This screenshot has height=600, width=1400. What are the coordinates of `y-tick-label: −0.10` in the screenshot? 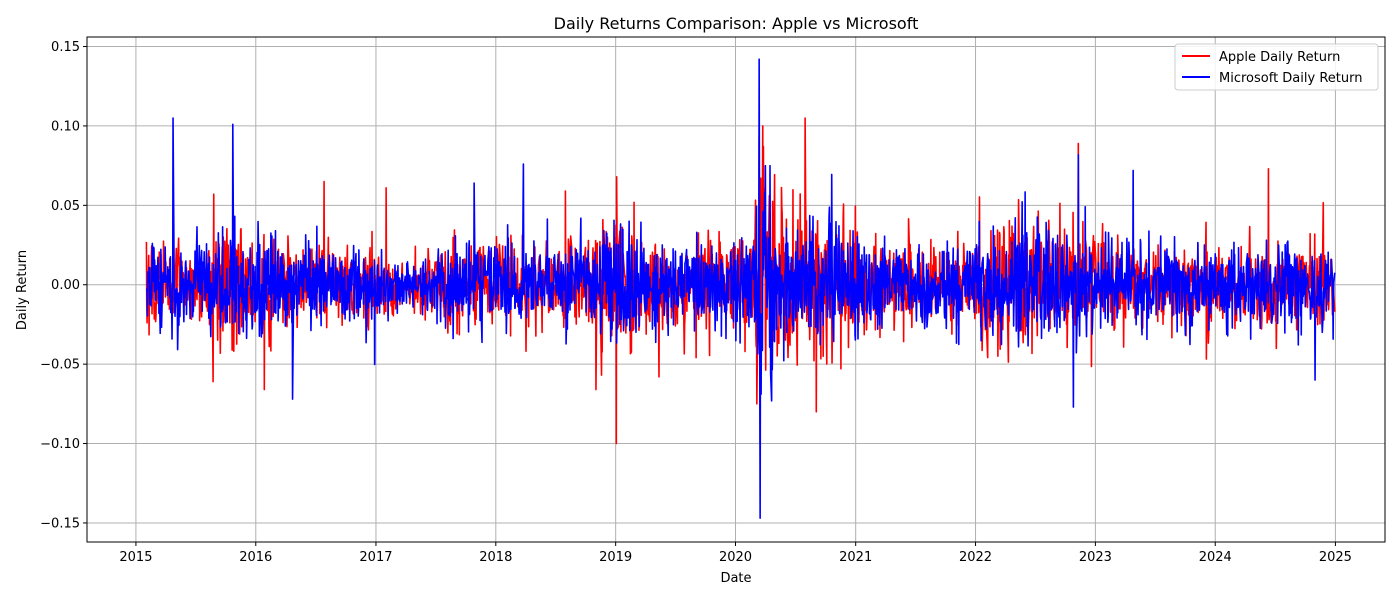 It's located at (60, 444).